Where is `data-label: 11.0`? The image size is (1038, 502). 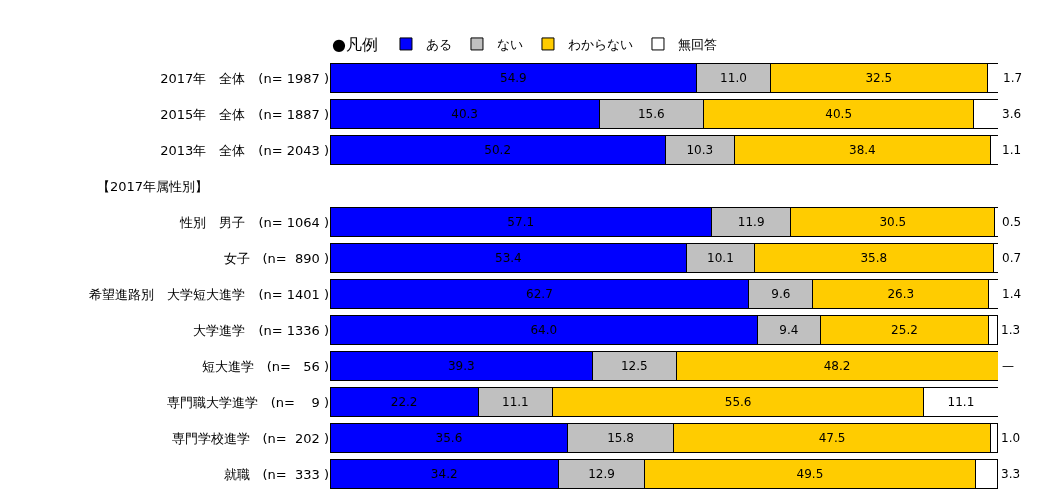
data-label: 11.0 is located at coordinates (733, 78).